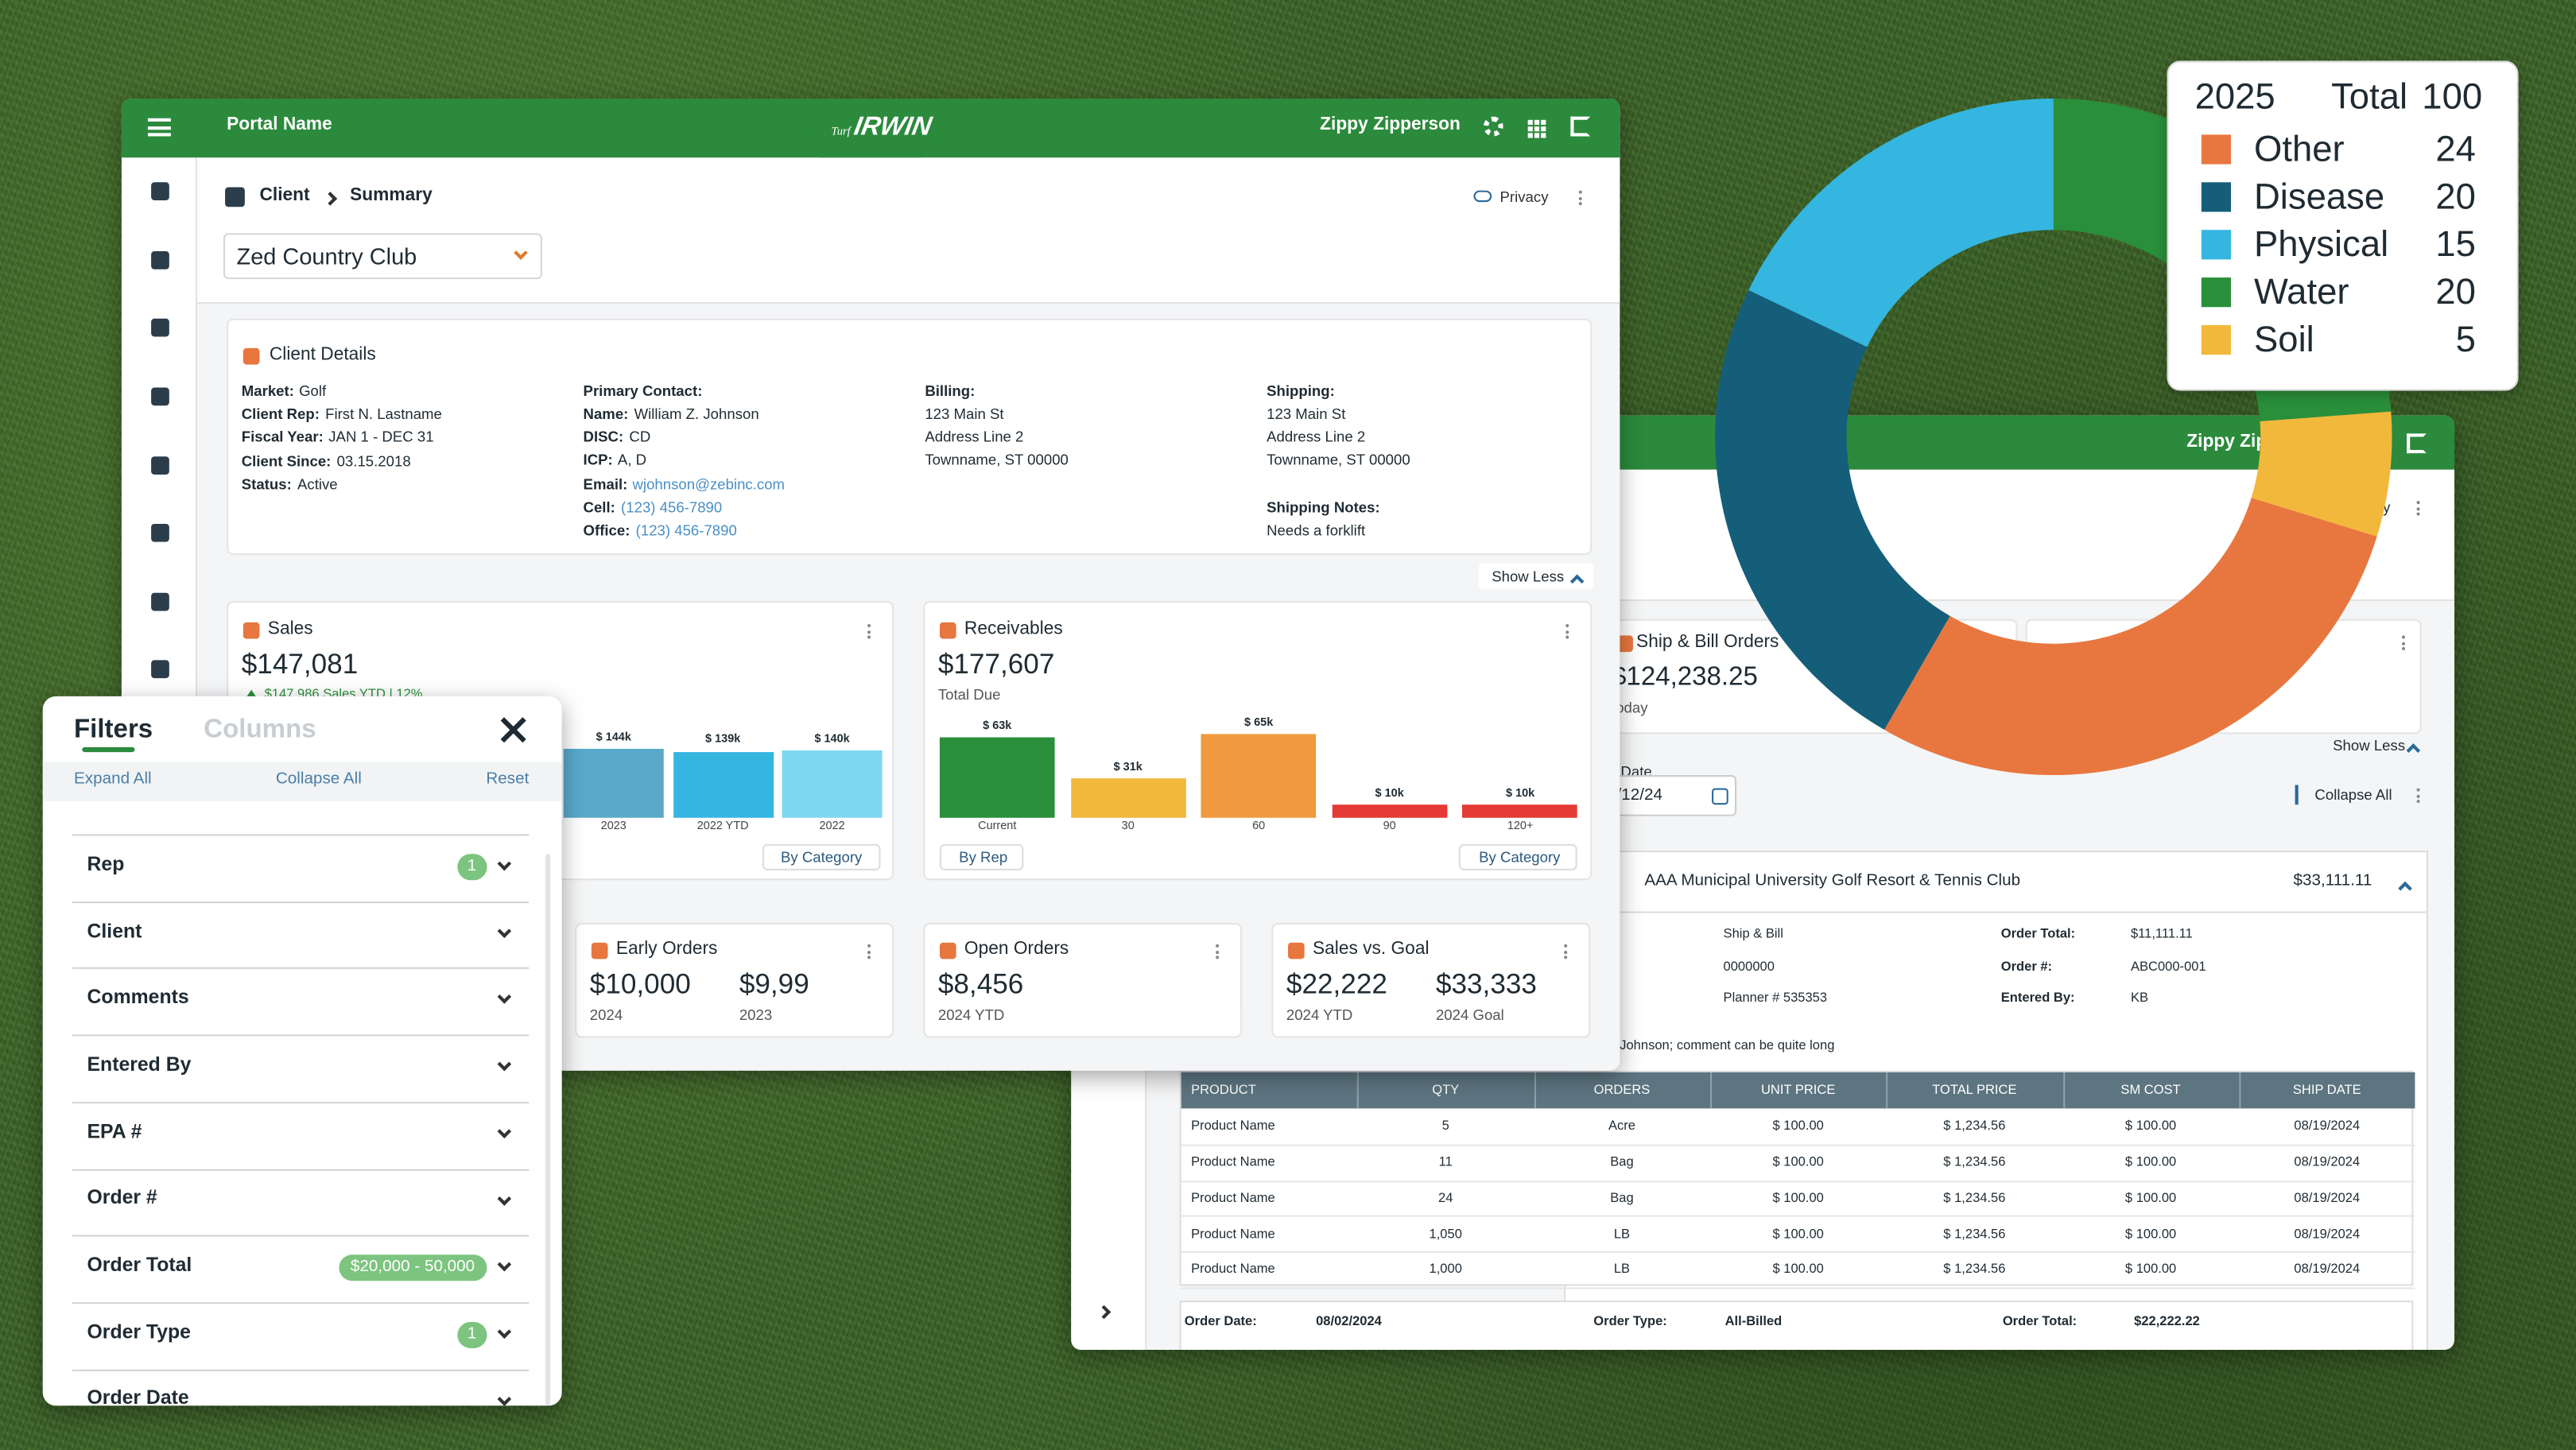 This screenshot has width=2576, height=1450. Describe the element at coordinates (138, 997) in the screenshot. I see `filter-label: Comments` at that location.